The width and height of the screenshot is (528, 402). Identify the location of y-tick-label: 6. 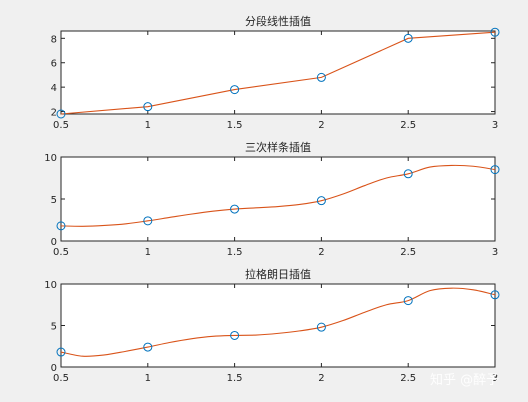
(54, 64).